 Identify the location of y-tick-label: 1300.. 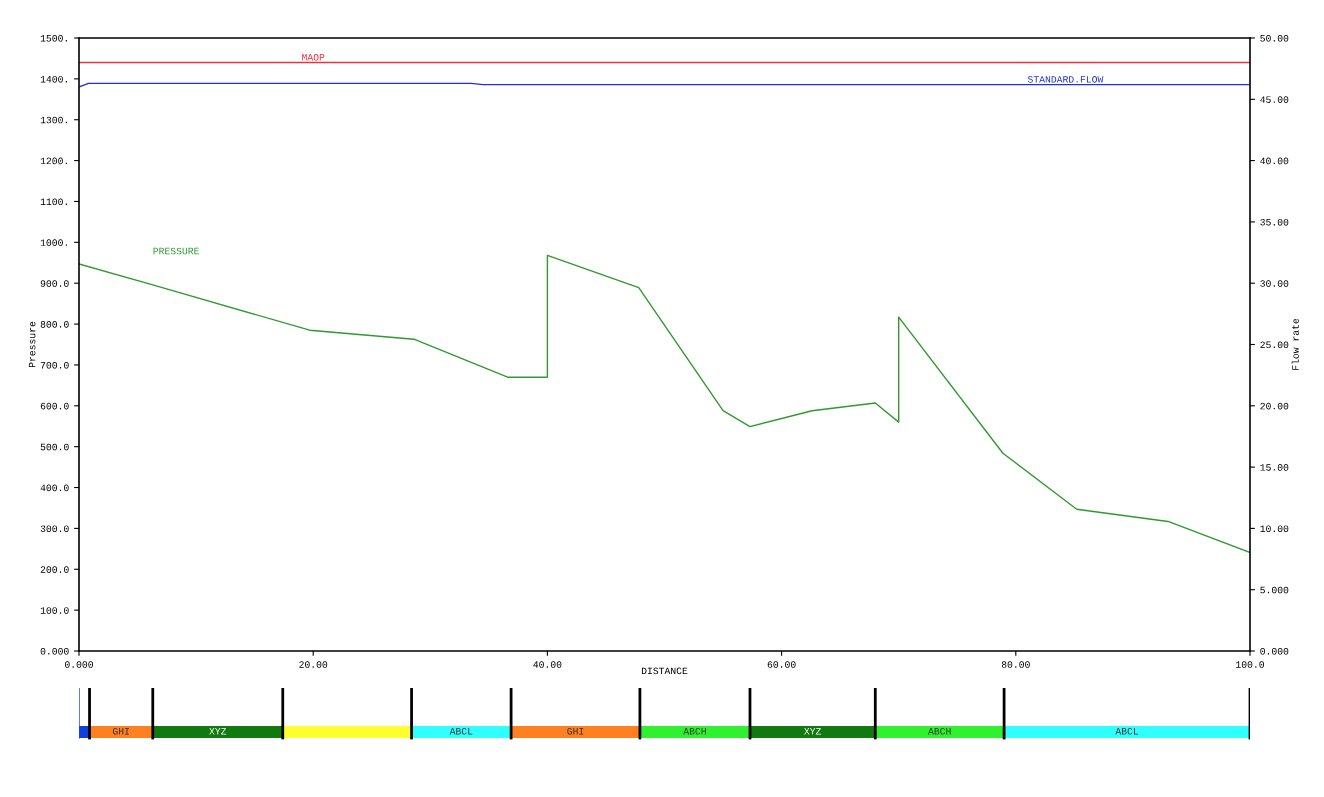
(53, 120).